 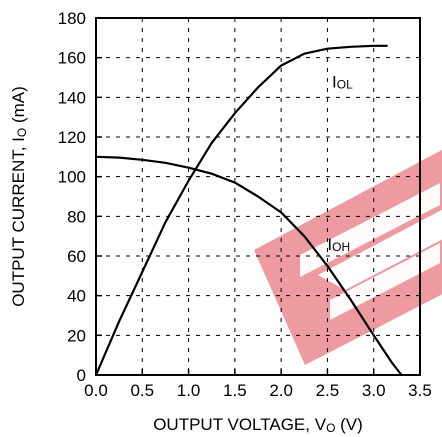 What do you see at coordinates (420, 390) in the screenshot?
I see `x-tick-label: 3.5` at bounding box center [420, 390].